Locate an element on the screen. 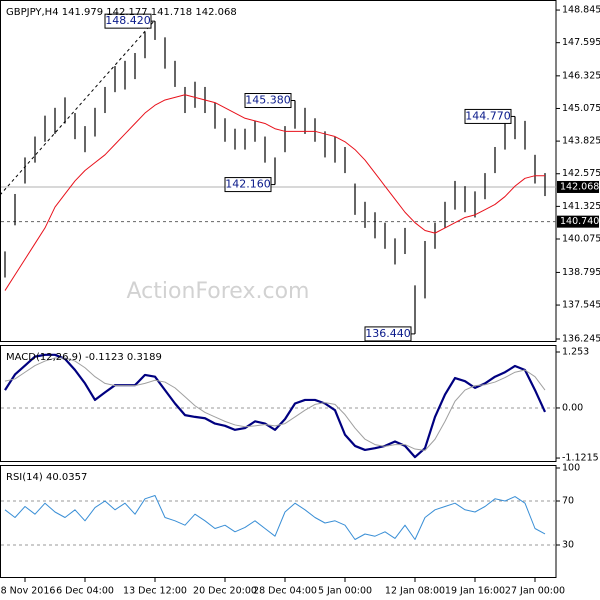  x-tick-label: 12 Jan 08:00 is located at coordinates (415, 591).